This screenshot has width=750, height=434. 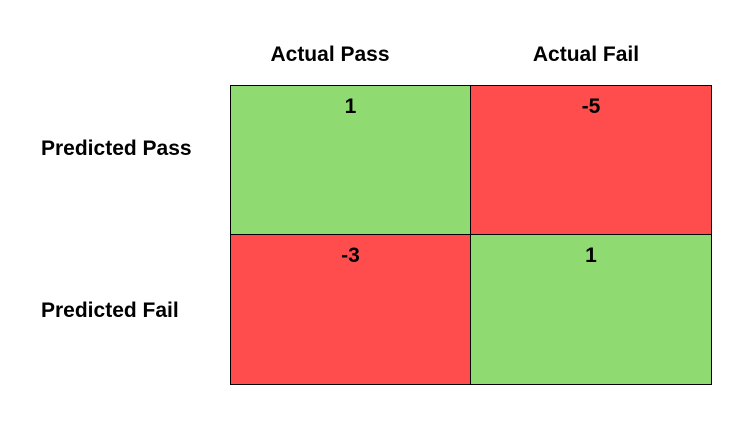 What do you see at coordinates (586, 54) in the screenshot?
I see `column-header-actual-fail: Actual Fail` at bounding box center [586, 54].